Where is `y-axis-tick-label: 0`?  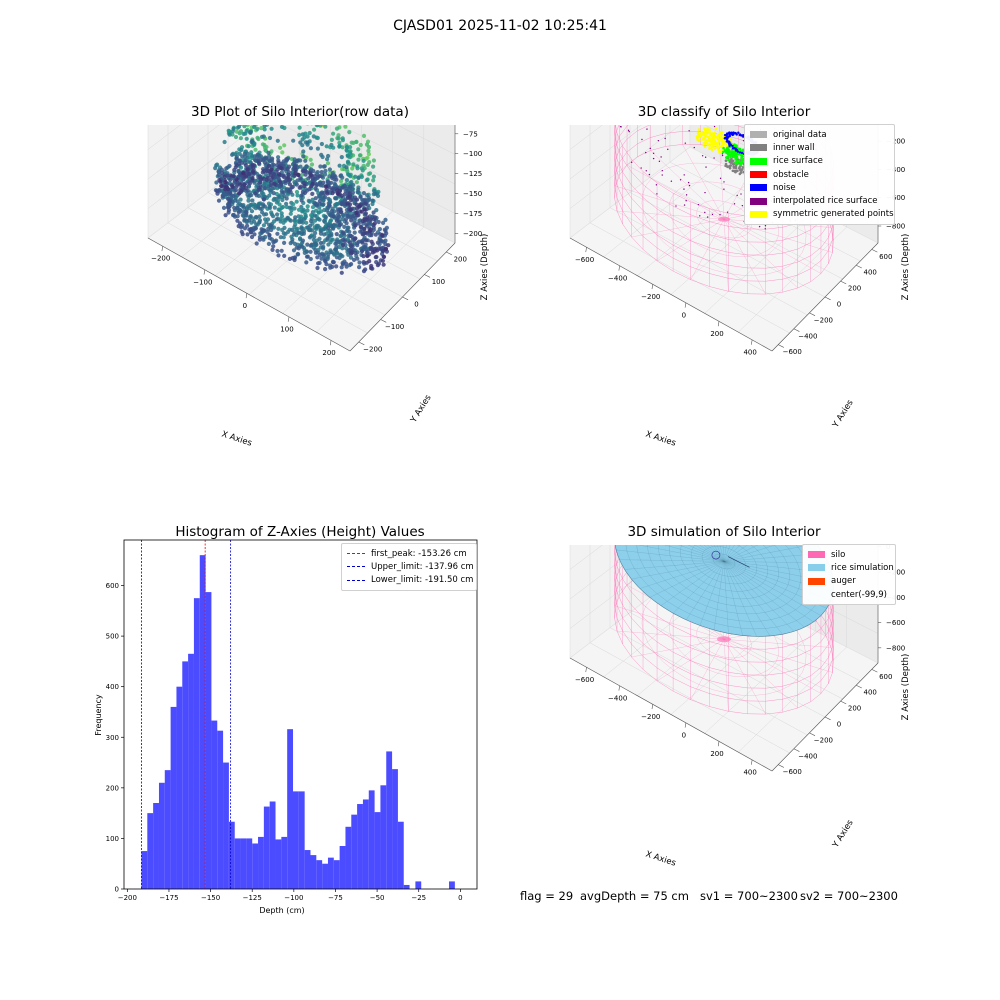 y-axis-tick-label: 0 is located at coordinates (416, 305).